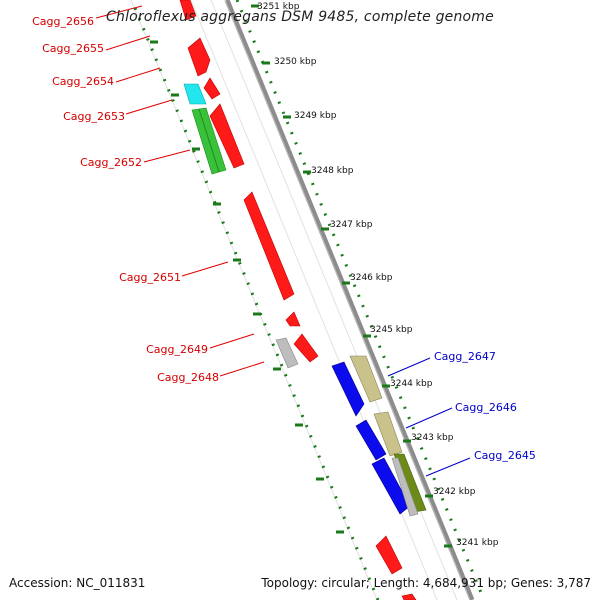 The height and width of the screenshot is (600, 600). I want to click on kbp-label: 3248 kbp, so click(332, 171).